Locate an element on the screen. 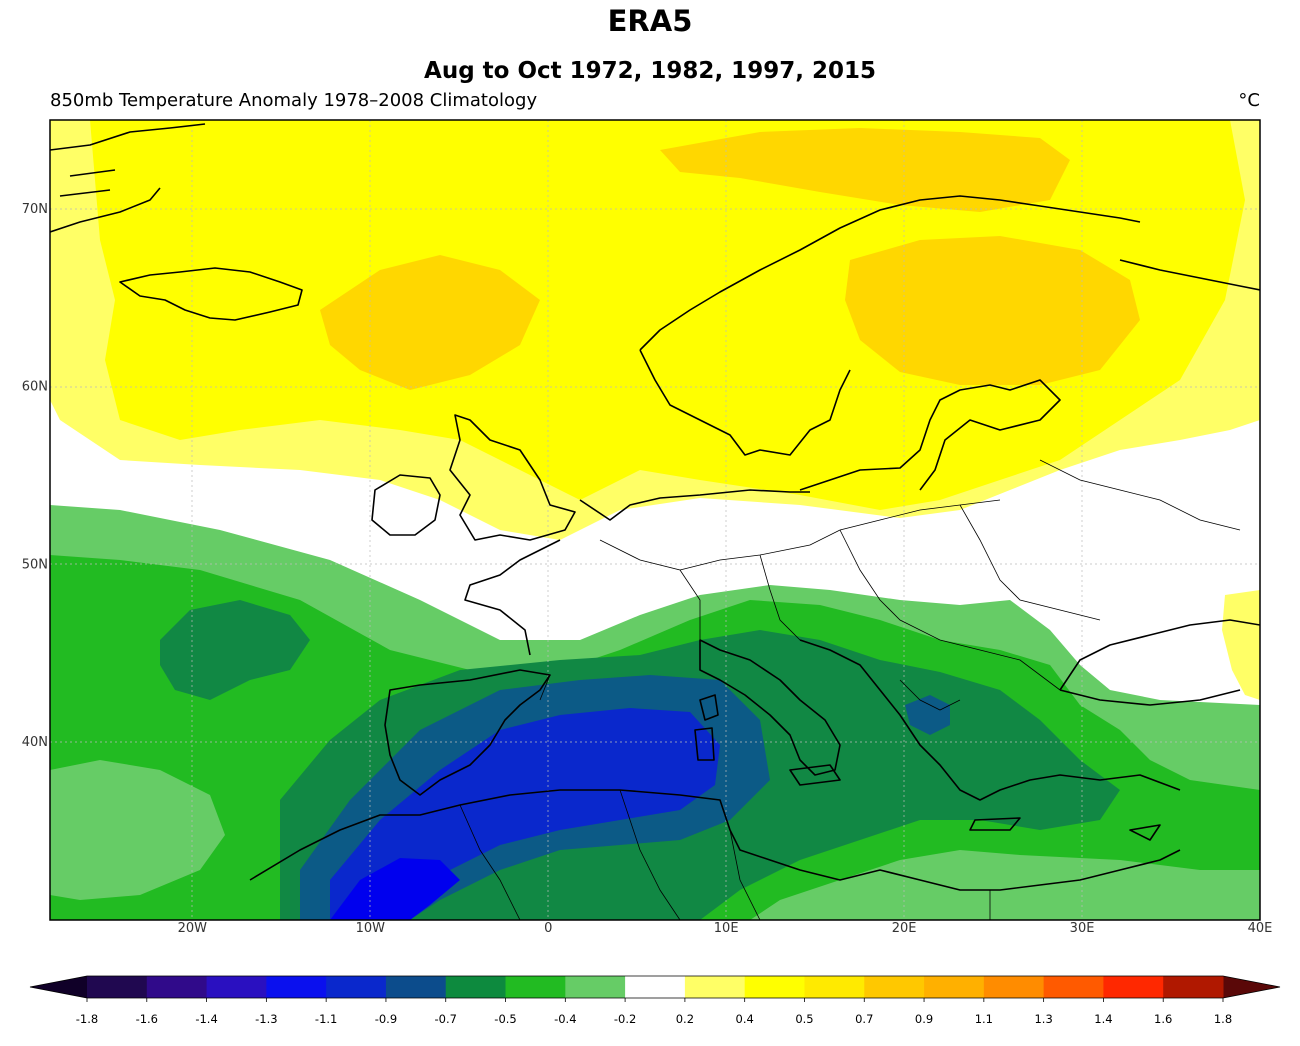  units-label: °C is located at coordinates (1249, 100).